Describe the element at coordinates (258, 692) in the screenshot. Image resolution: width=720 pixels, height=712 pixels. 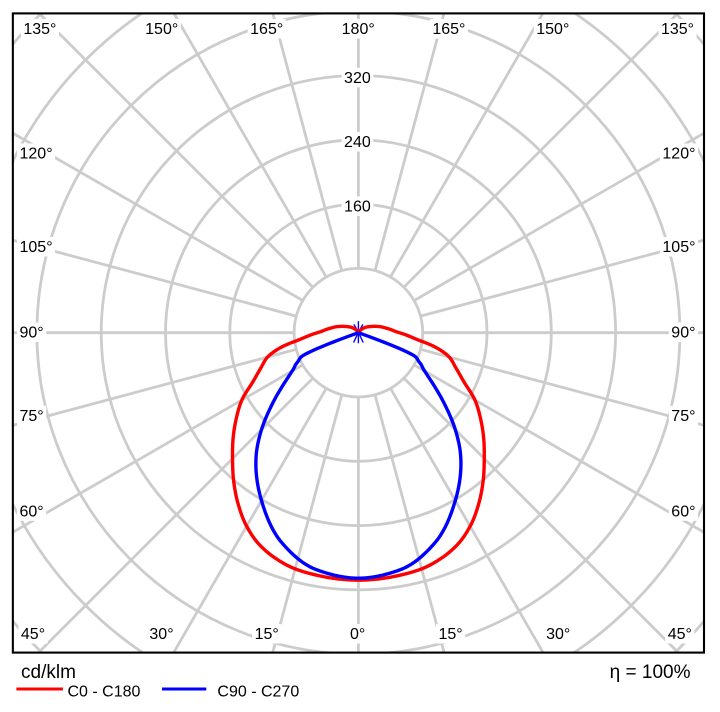
I see `svg-text: C90 - C270` at that location.